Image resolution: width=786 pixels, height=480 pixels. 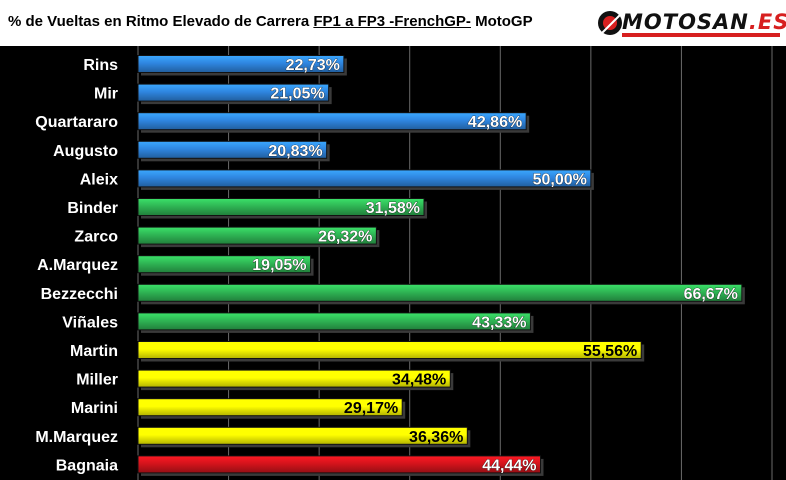 What do you see at coordinates (495, 122) in the screenshot?
I see `value-label: 42,86%` at bounding box center [495, 122].